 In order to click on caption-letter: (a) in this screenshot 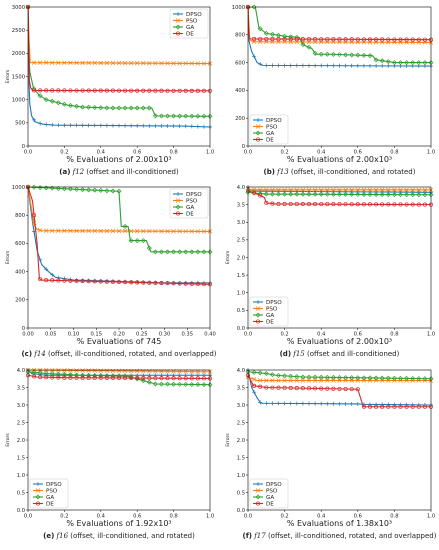, I will do `click(64, 172)`.